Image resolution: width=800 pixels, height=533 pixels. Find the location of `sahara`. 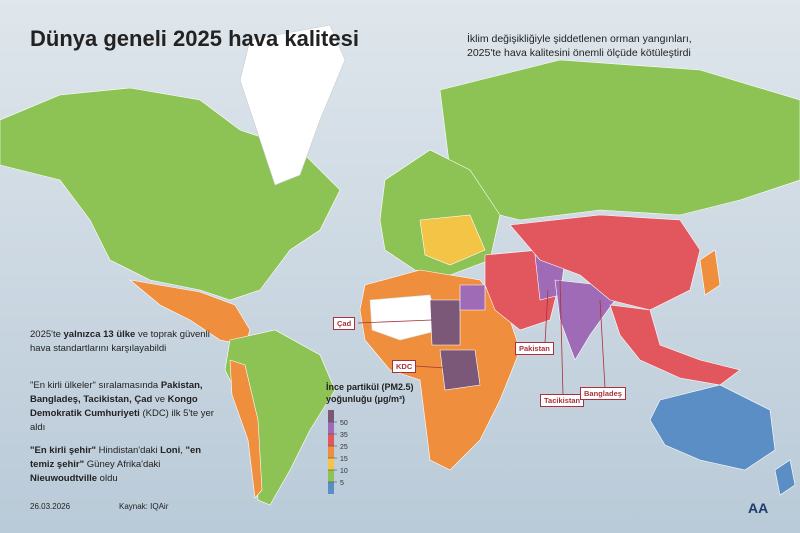

sahara is located at coordinates (405, 317).